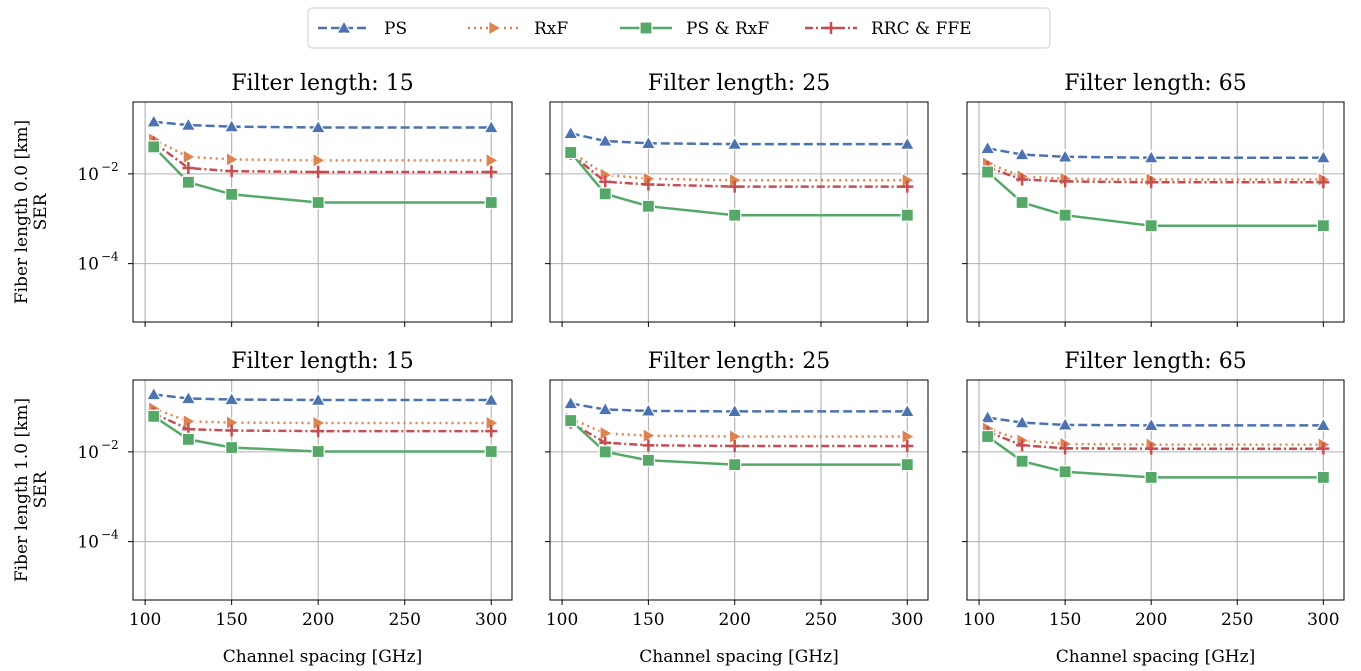  I want to click on y-axis-label-line1: Fiber length 0.0 [km], so click(22, 212).